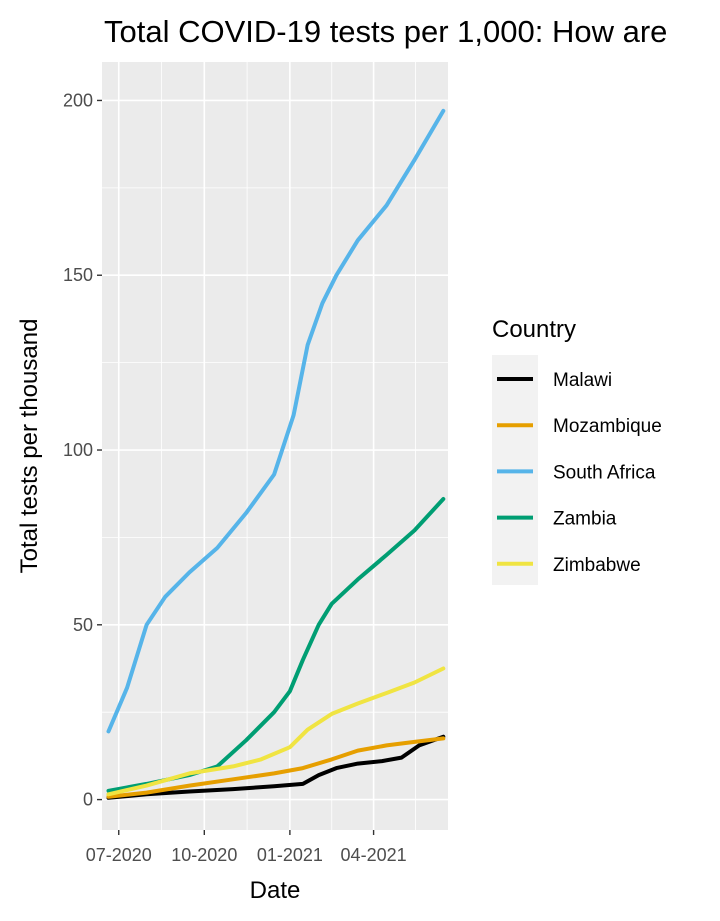 The height and width of the screenshot is (921, 720). Describe the element at coordinates (119, 855) in the screenshot. I see `x-tick-label: 07-2020` at that location.